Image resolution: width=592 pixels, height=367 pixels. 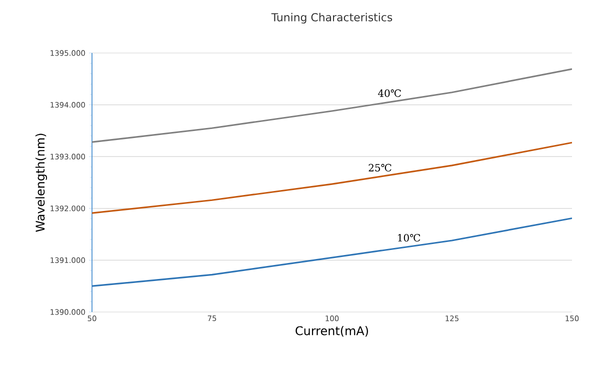 I want to click on x-axis-title: Current(mA), so click(x=332, y=331).